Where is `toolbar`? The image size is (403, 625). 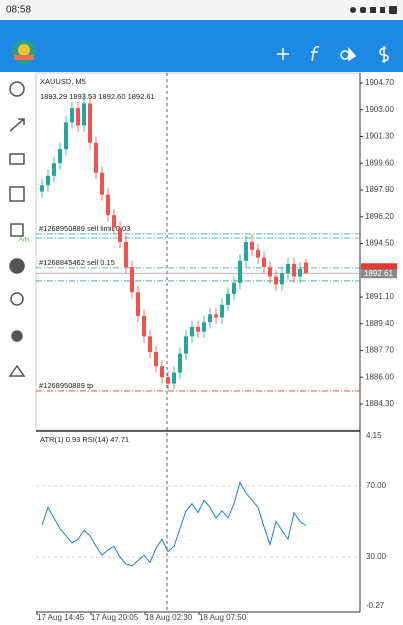 toolbar is located at coordinates (201, 46).